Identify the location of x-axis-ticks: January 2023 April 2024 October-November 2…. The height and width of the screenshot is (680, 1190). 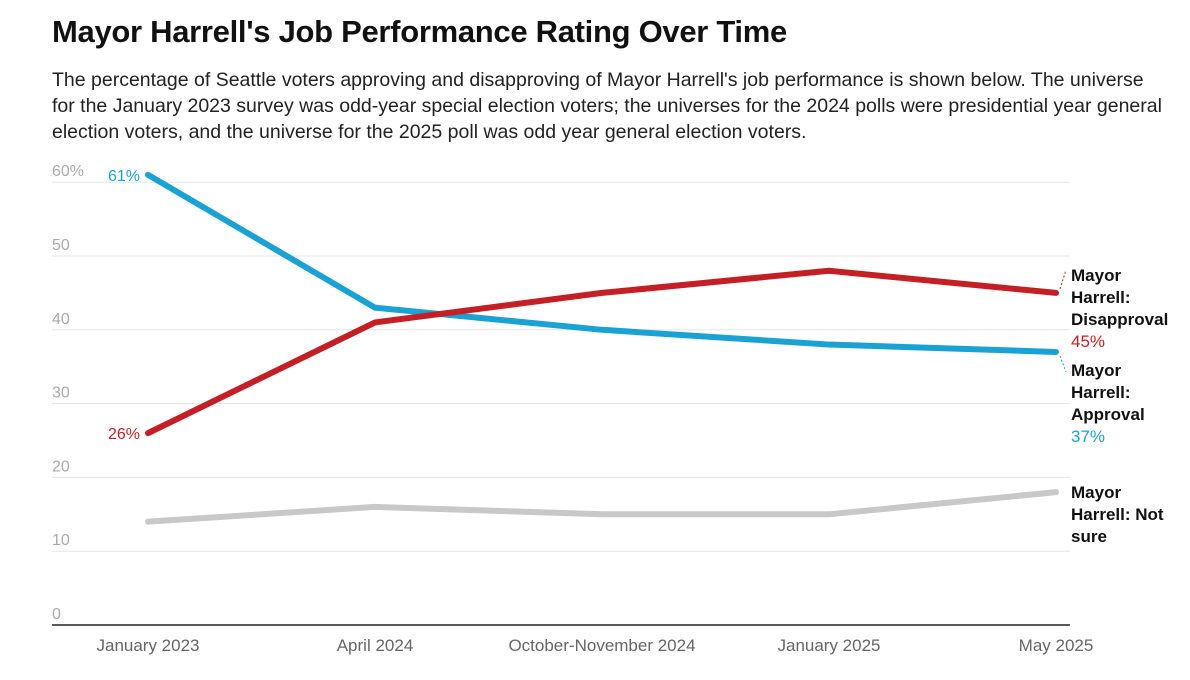
(594, 645).